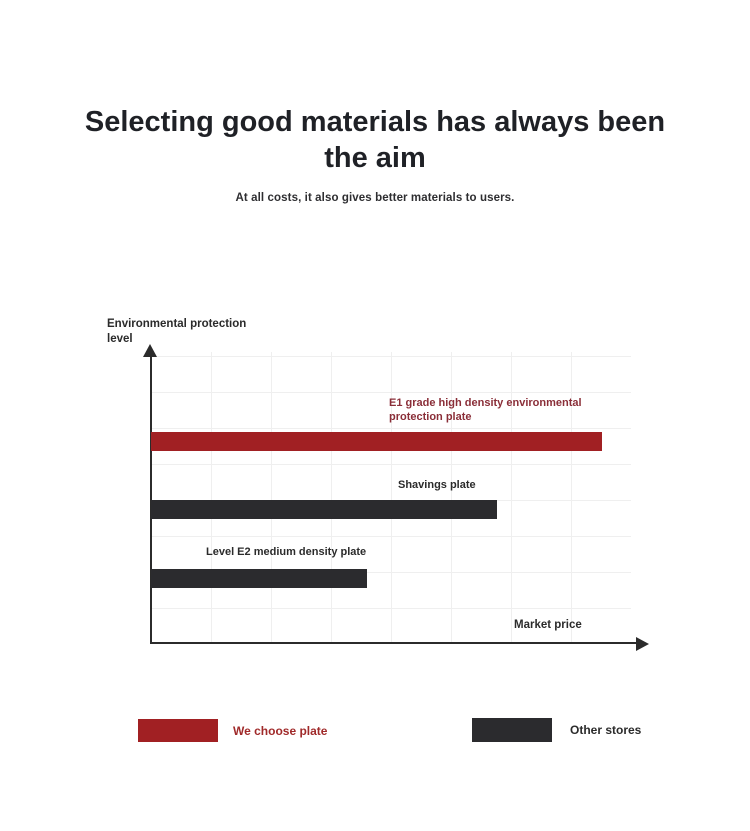 This screenshot has width=750, height=831. I want to click on y-axis-arrow-icon, so click(150, 350).